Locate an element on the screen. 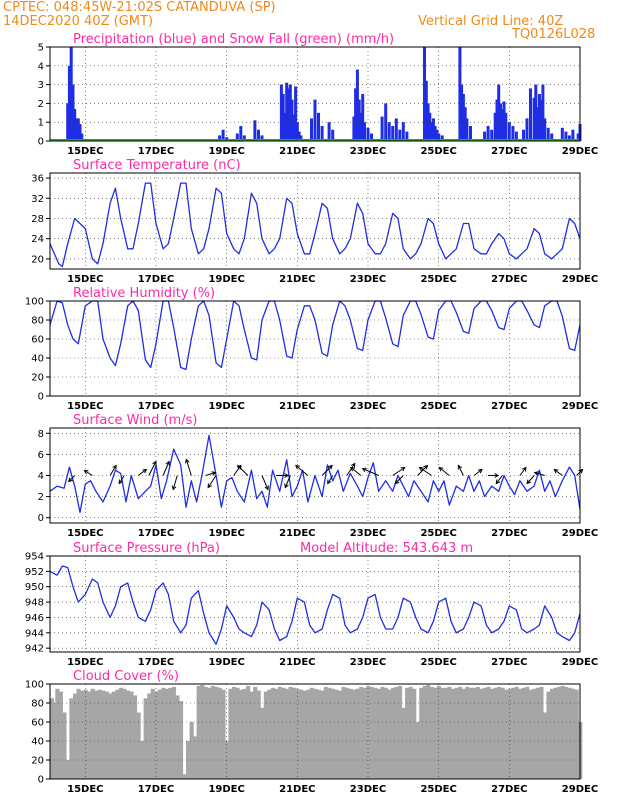 The image size is (618, 800). y-tick-label: 3 is located at coordinates (41, 85).